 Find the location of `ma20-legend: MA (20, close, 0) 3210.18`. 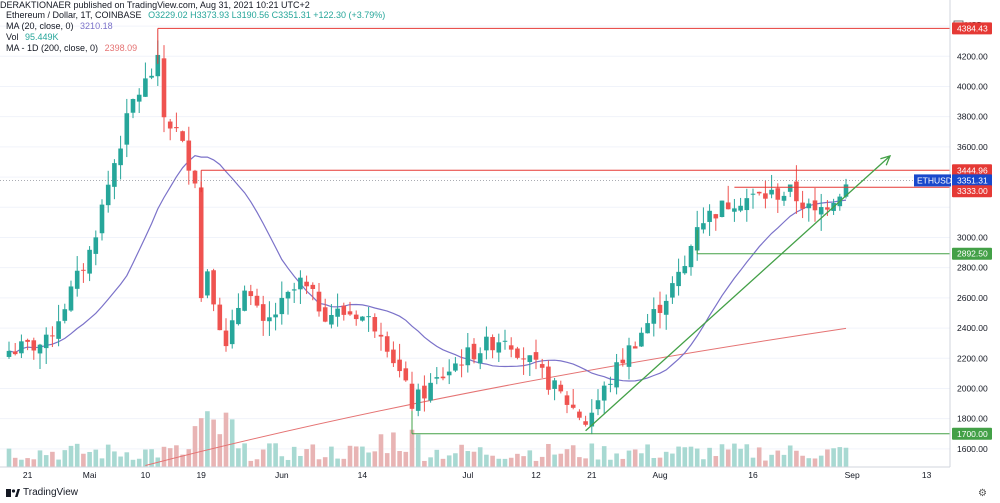

ma20-legend: MA (20, close, 0) 3210.18 is located at coordinates (59, 26).